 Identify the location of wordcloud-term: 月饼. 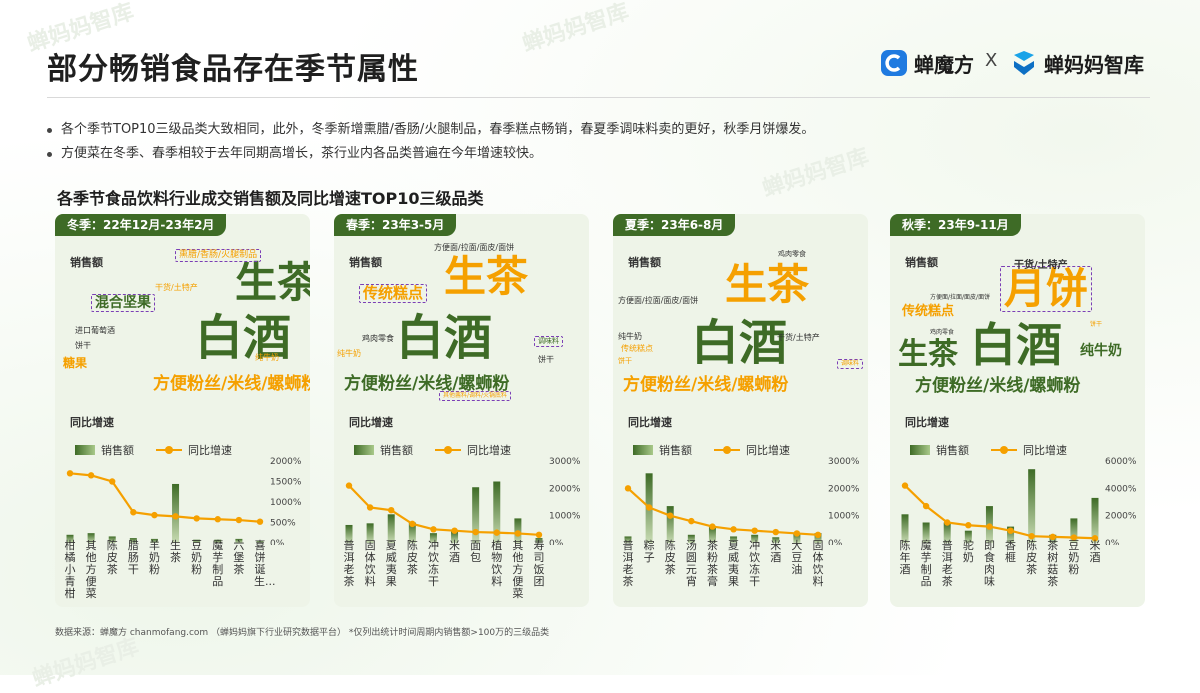
(1046, 289).